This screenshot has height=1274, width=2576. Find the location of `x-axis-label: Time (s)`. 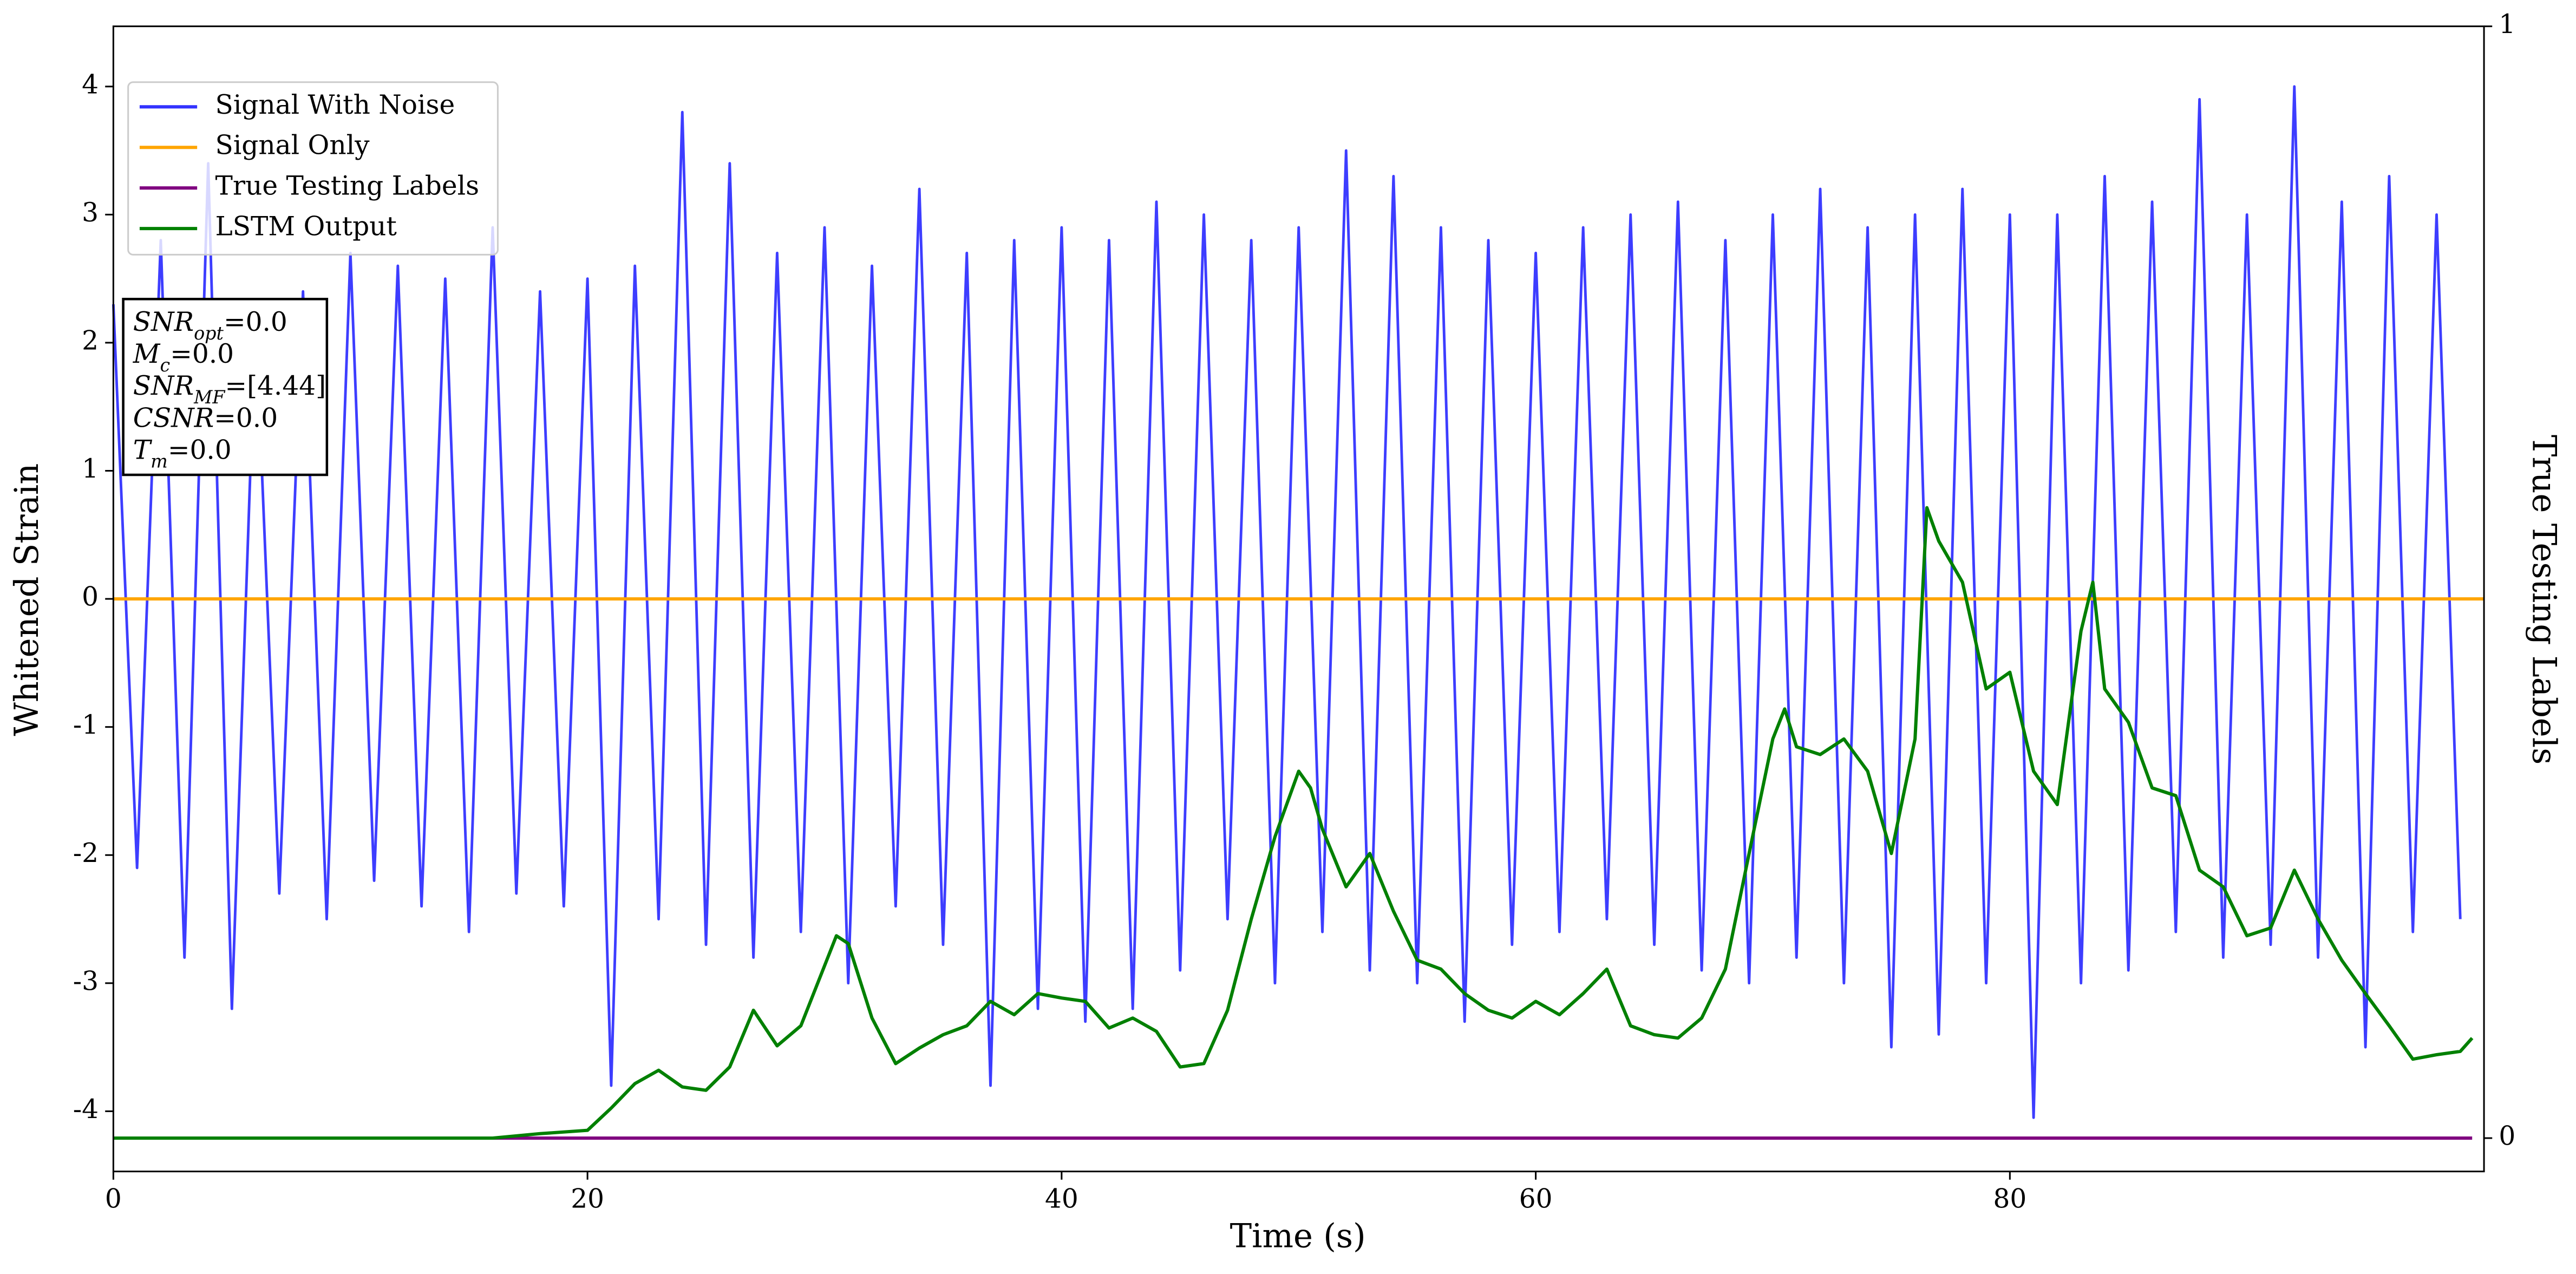

x-axis-label: Time (s) is located at coordinates (1298, 1237).